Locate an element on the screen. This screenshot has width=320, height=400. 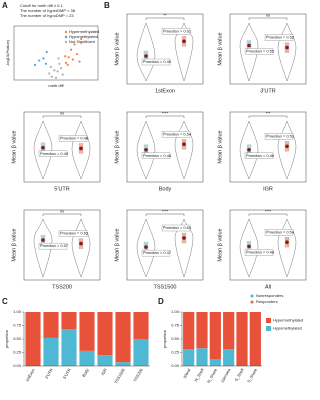
x-tick-label: 5'UTR is located at coordinates (67, 373).